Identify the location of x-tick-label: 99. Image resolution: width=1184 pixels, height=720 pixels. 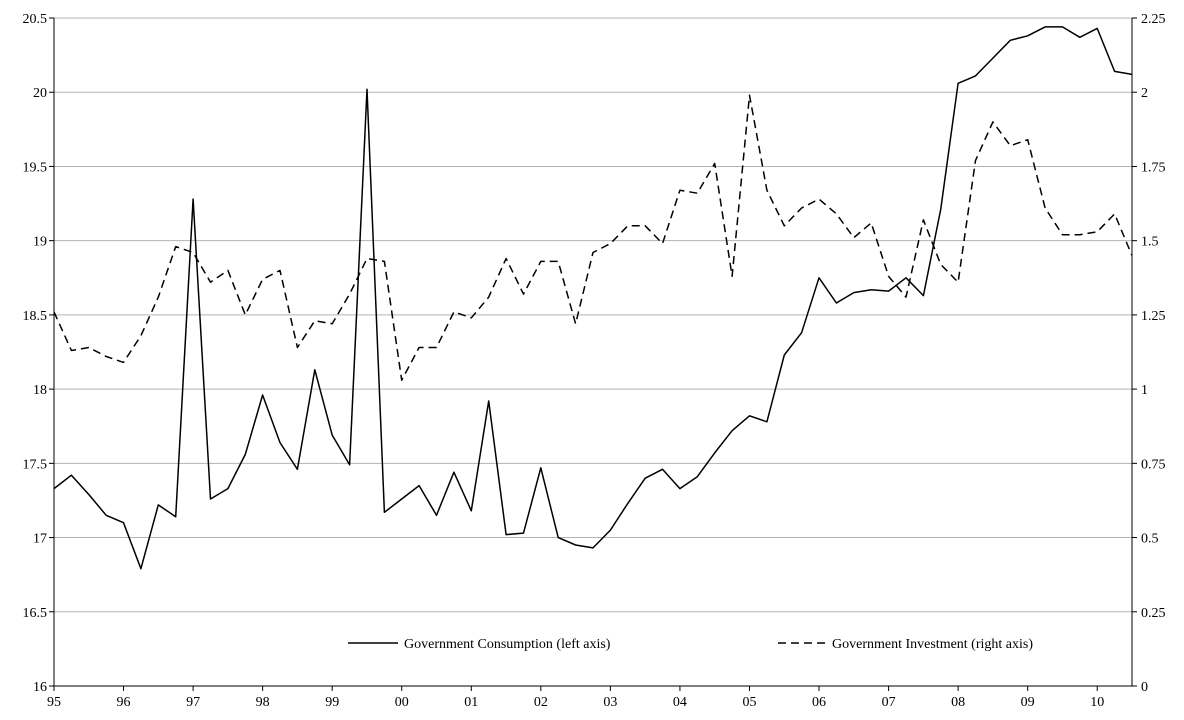
(332, 702).